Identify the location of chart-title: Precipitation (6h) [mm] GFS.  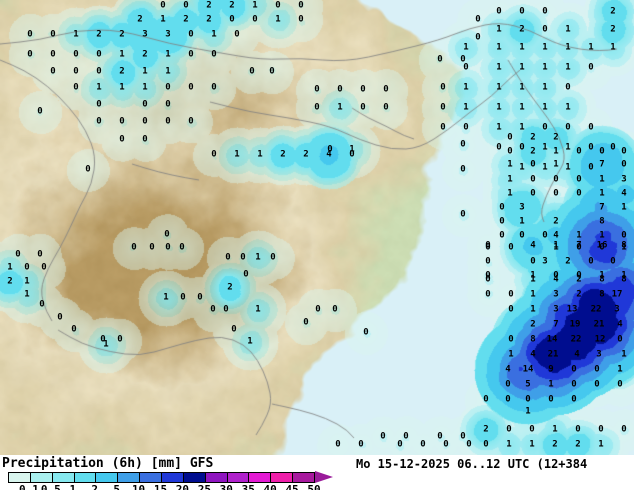
(108, 463).